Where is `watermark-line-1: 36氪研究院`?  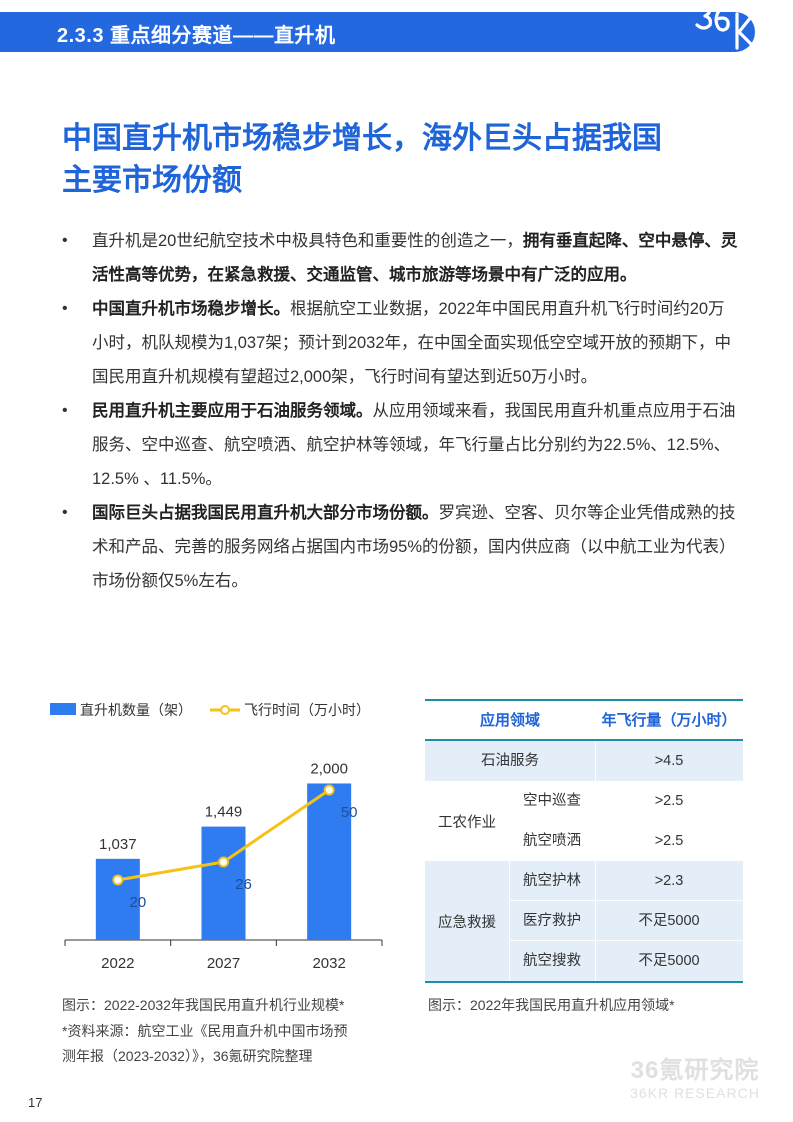
watermark-line-1: 36氪研究院 is located at coordinates (695, 1070).